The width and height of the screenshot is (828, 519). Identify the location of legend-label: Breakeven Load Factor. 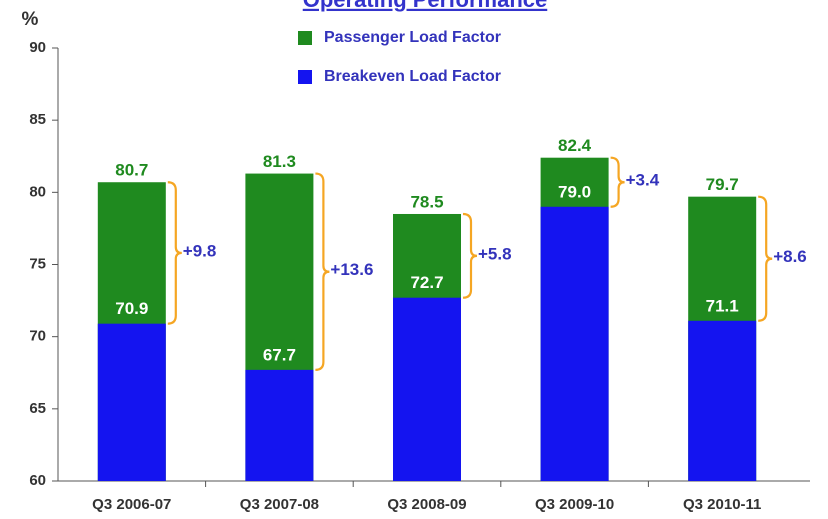
(412, 76).